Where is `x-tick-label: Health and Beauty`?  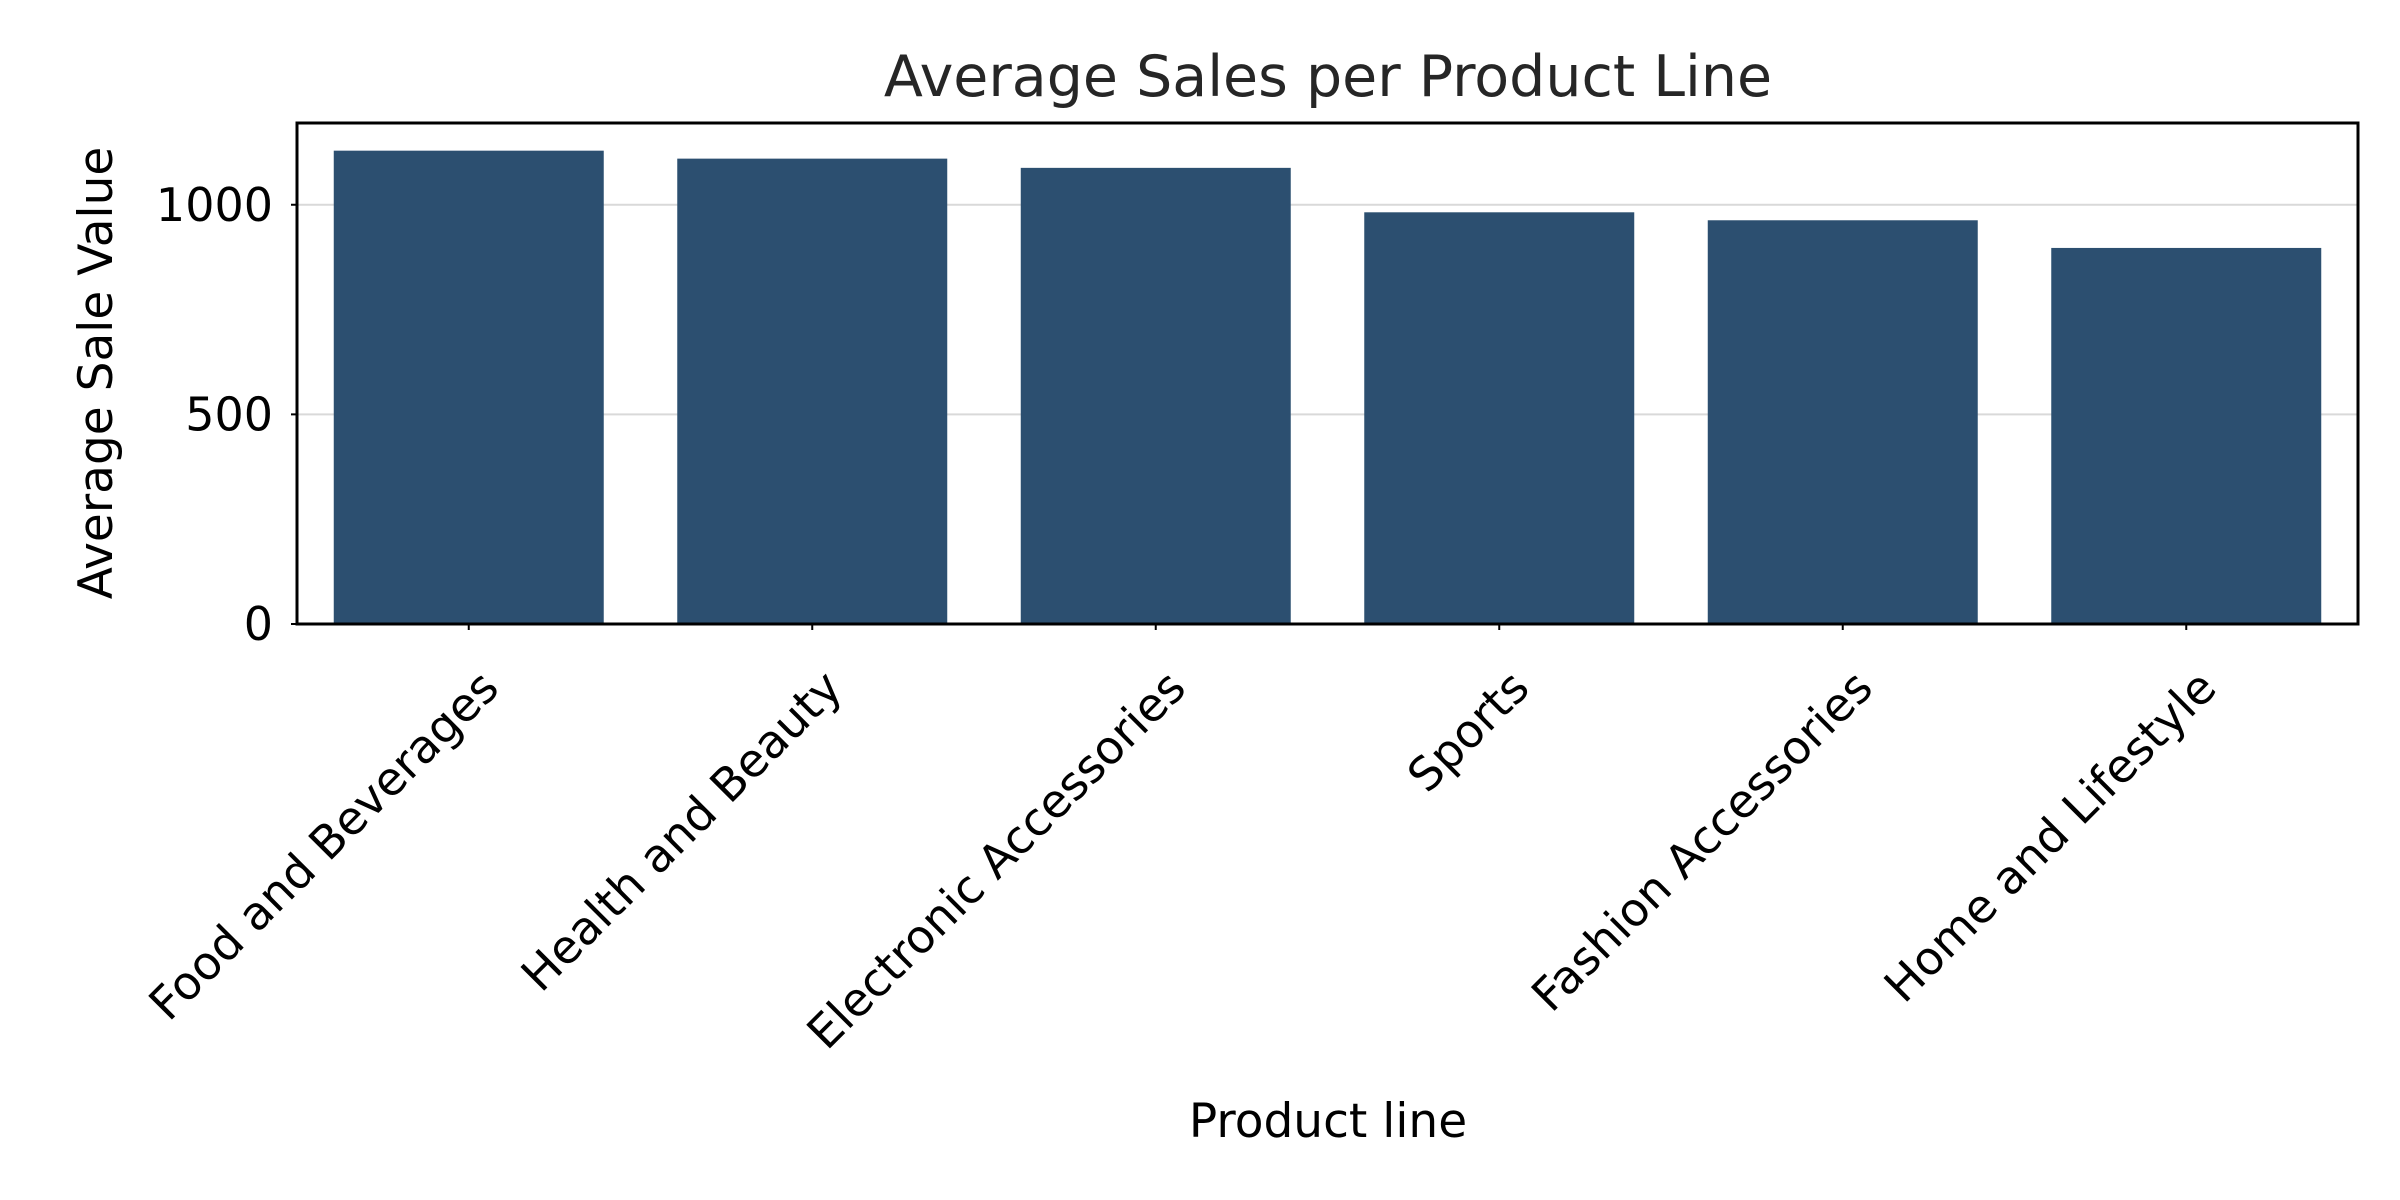
x-tick-label: Health and Beauty is located at coordinates (682, 831).